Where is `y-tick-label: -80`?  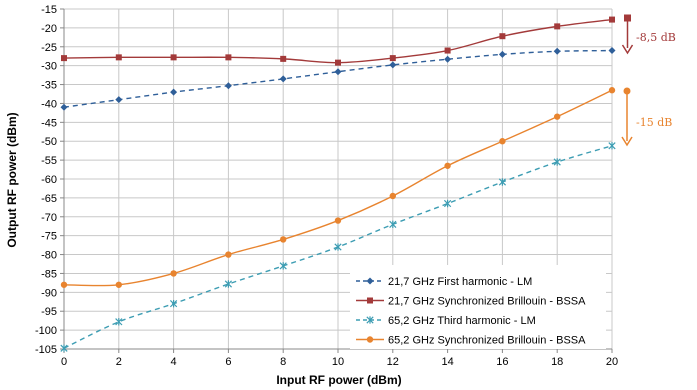
y-tick-label: -80 is located at coordinates (49, 256).